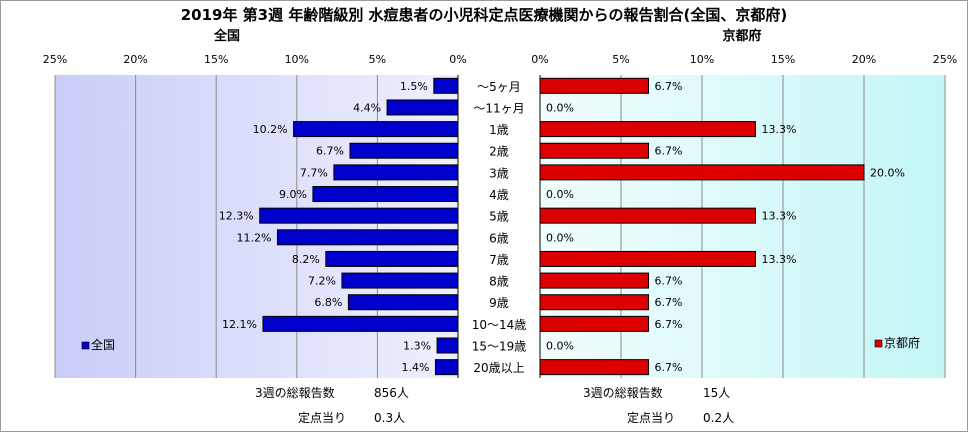 This screenshot has height=432, width=968. I want to click on legend-right: 京都府, so click(897, 342).